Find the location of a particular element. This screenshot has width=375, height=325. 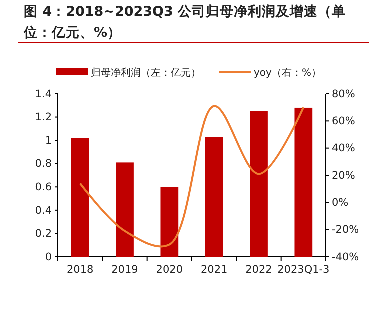

y-tick-label: 1.4 is located at coordinates (43, 94).